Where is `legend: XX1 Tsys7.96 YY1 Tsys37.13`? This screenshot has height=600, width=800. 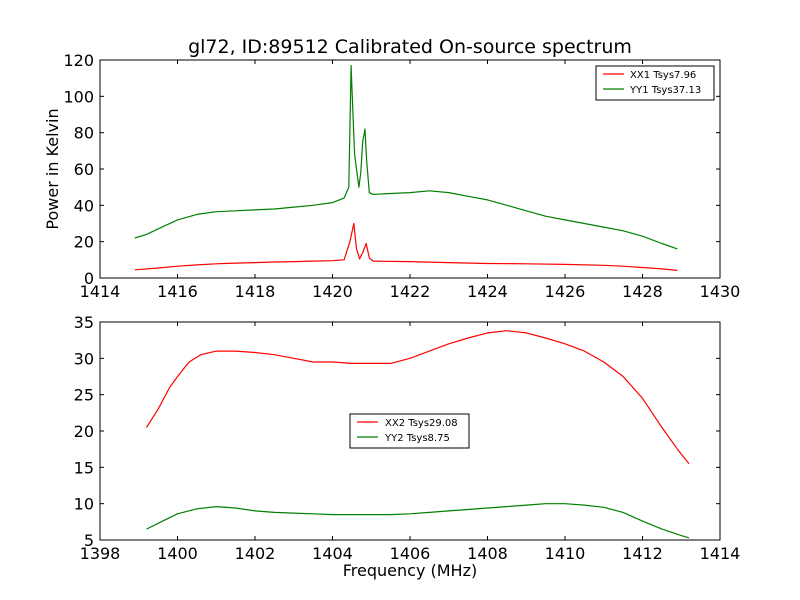
legend: XX1 Tsys7.96 YY1 Tsys37.13 is located at coordinates (655, 83).